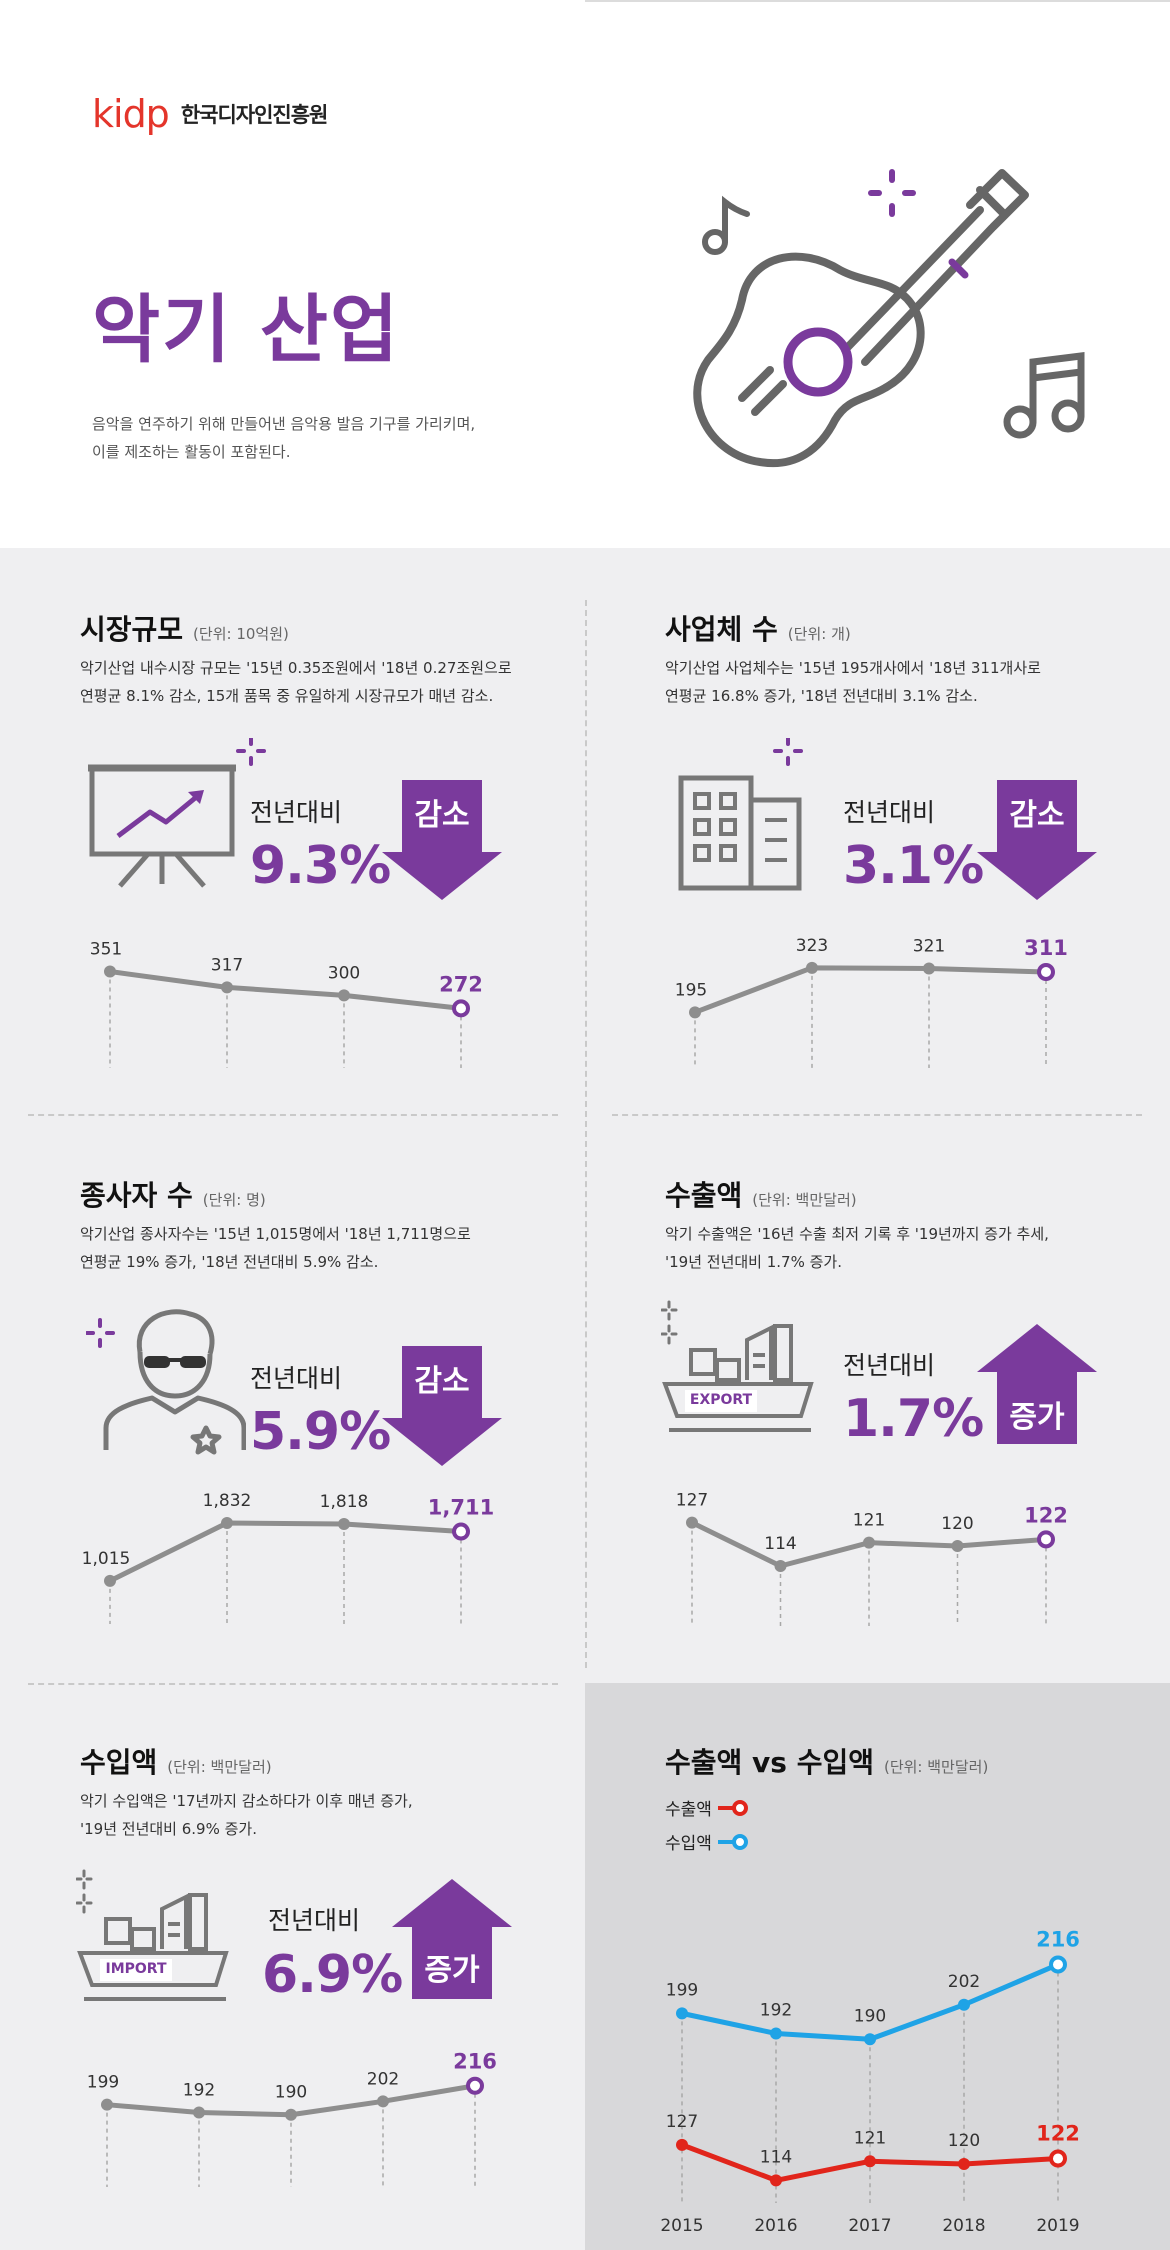 The image size is (1170, 2250). Describe the element at coordinates (826, 1761) in the screenshot. I see `section-title: 수출액 vs 수입액 (단위: 백만달러)` at that location.